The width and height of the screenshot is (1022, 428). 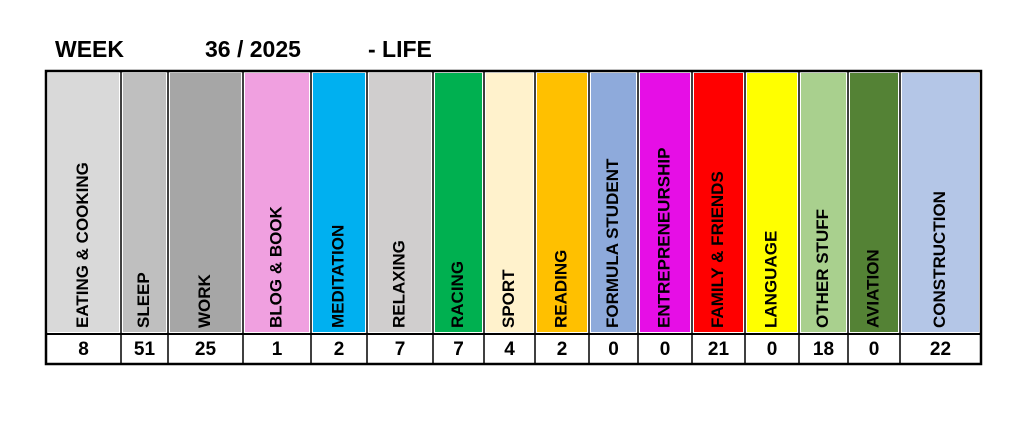 I want to click on week-number: 36 / 2025, so click(x=253, y=49).